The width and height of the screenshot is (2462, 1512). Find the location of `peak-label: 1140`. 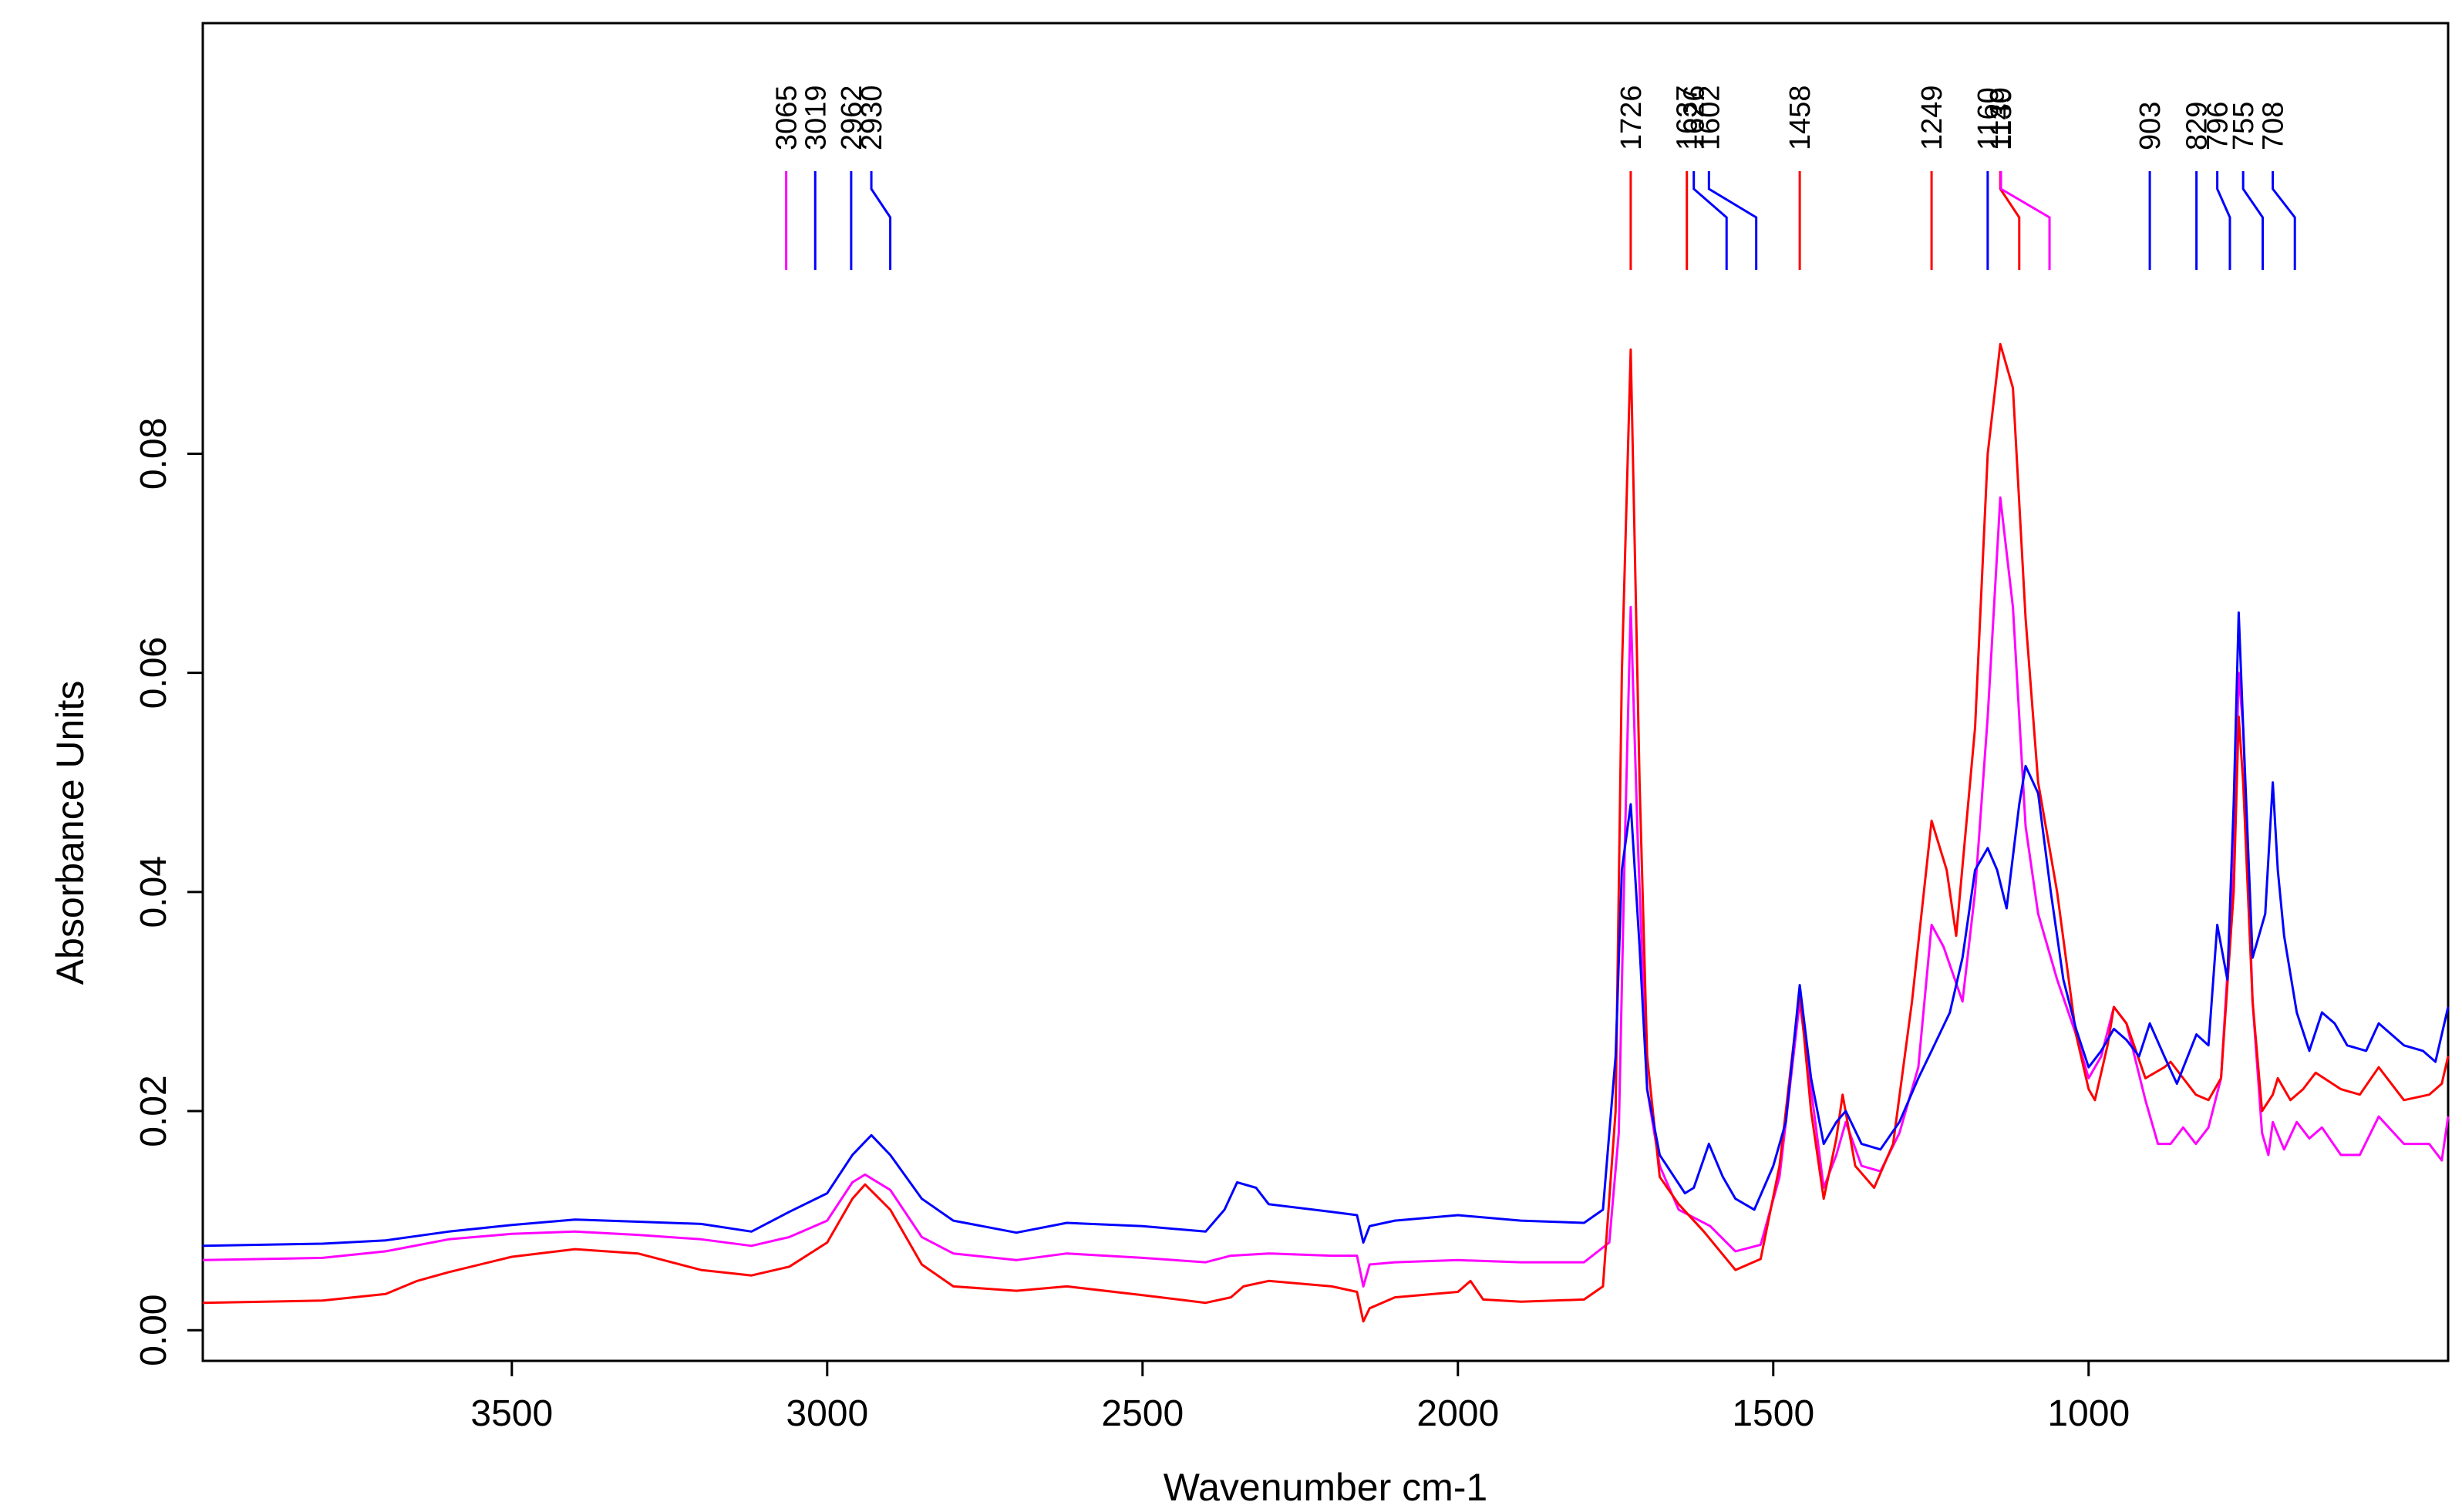

peak-label: 1140 is located at coordinates (2001, 118).